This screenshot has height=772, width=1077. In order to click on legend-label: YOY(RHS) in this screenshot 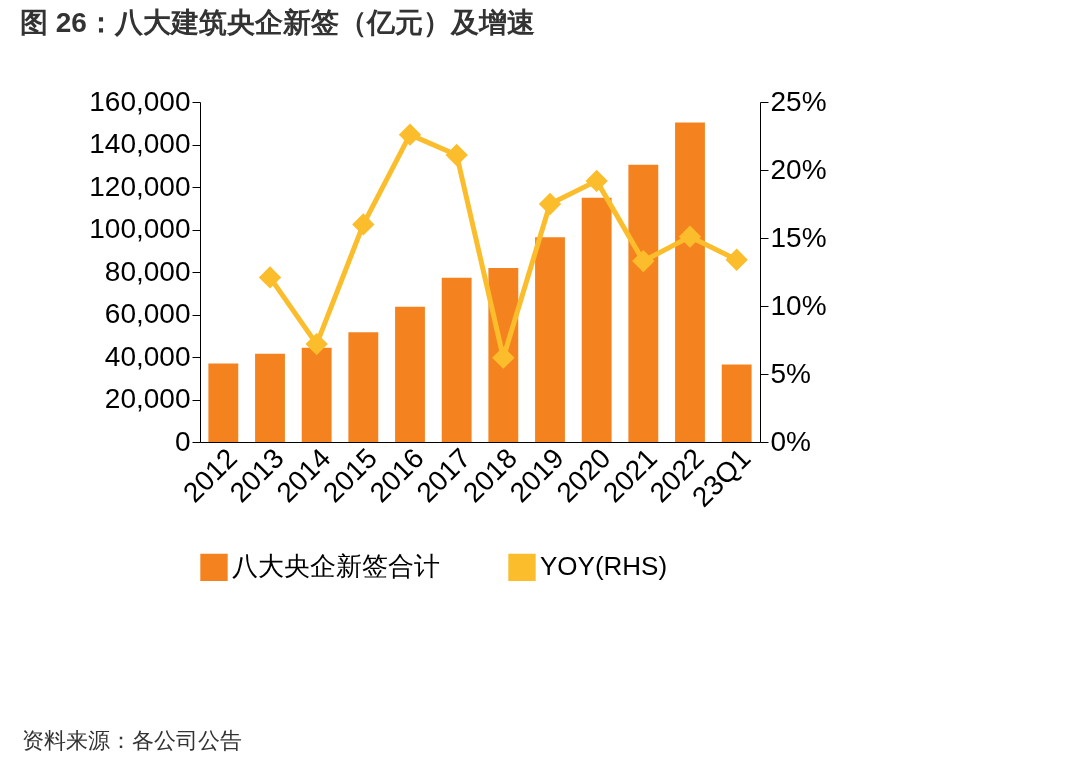, I will do `click(604, 566)`.